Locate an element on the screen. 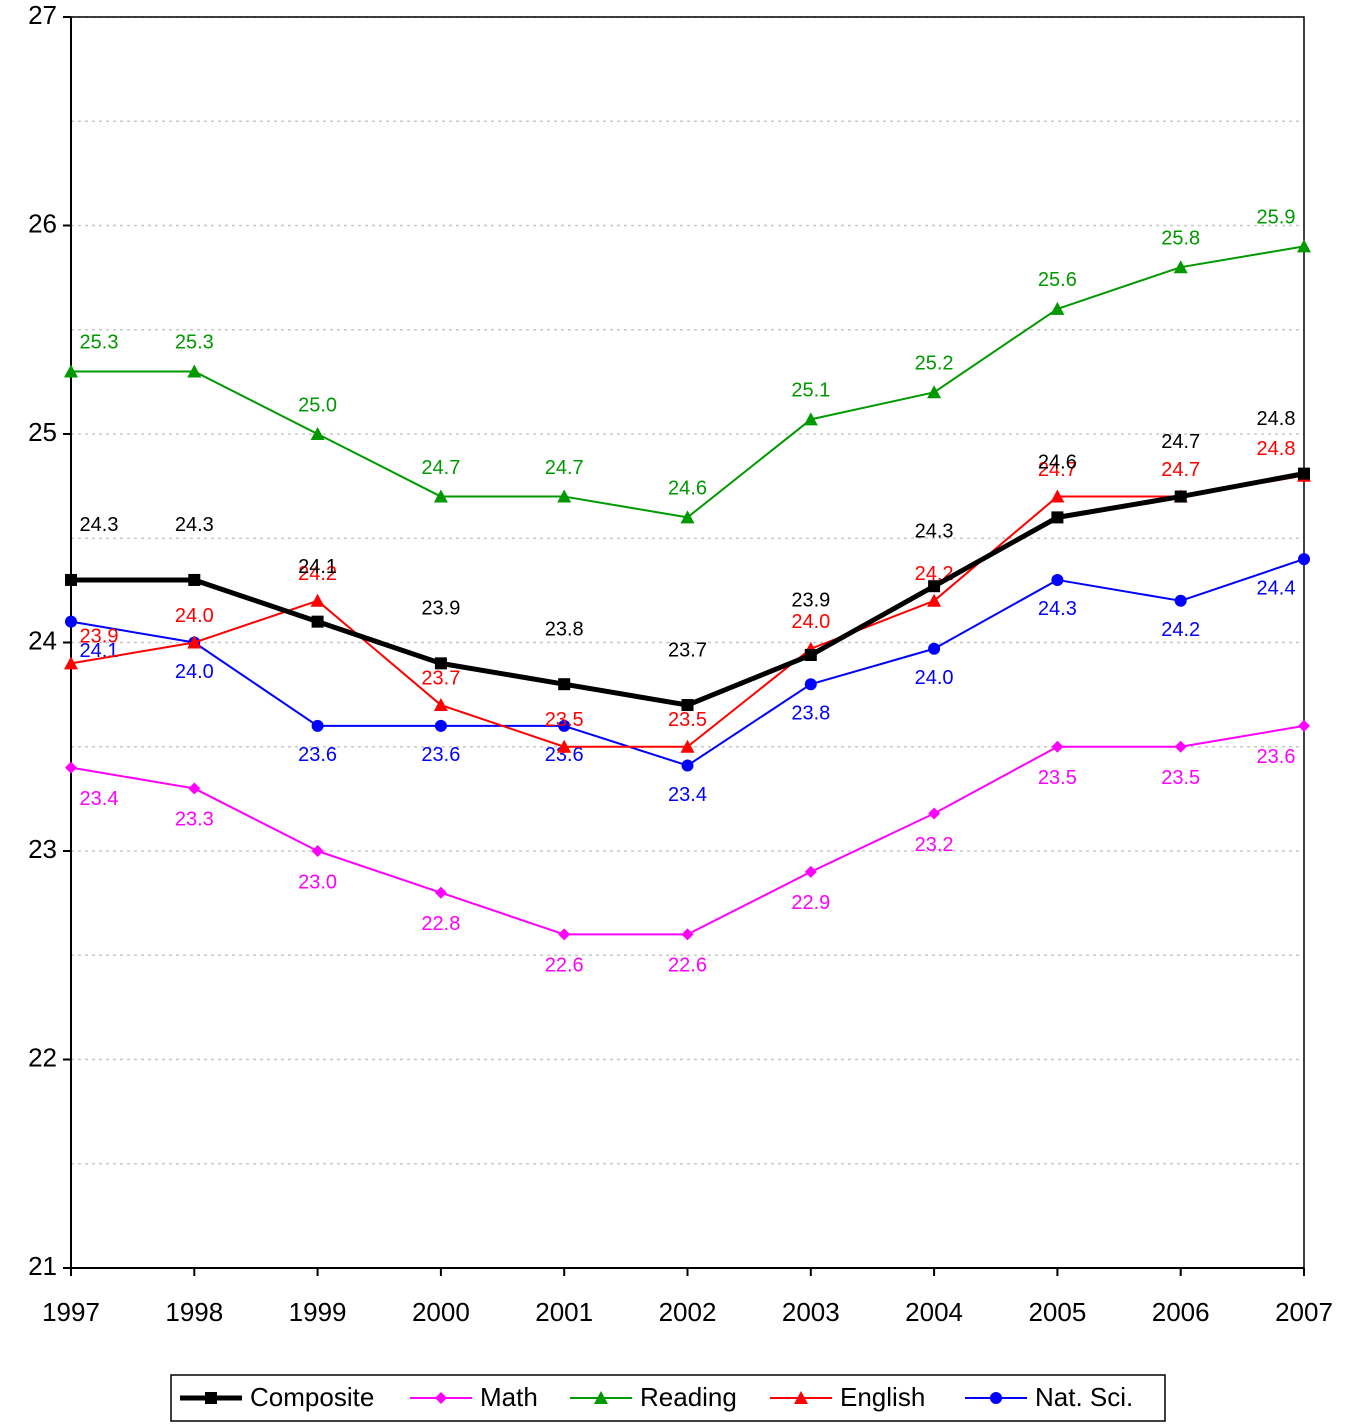 The image size is (1360, 1427). x-tick-label: 1998 is located at coordinates (194, 1312).